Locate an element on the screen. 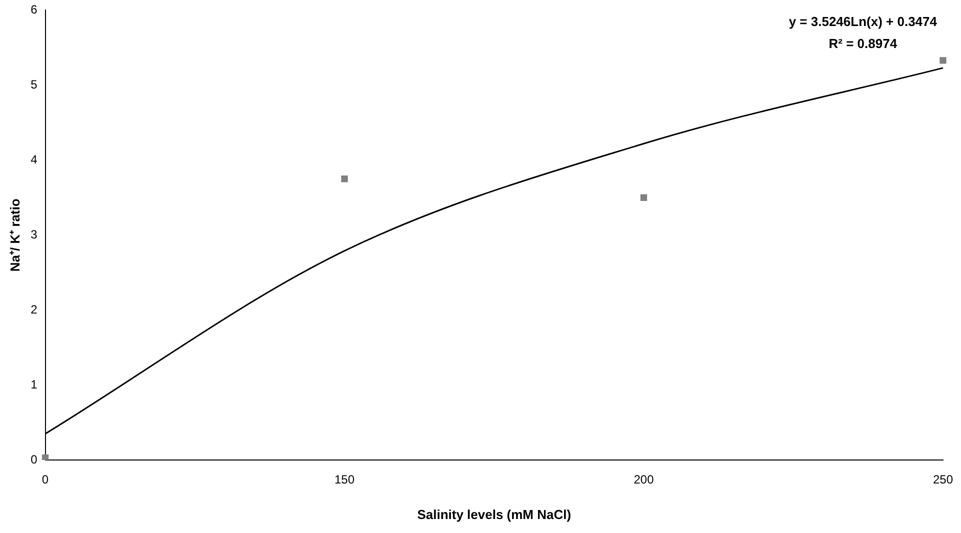 This screenshot has width=961, height=533. x-axis-title: Salinity levels (mM NaCl) is located at coordinates (494, 514).